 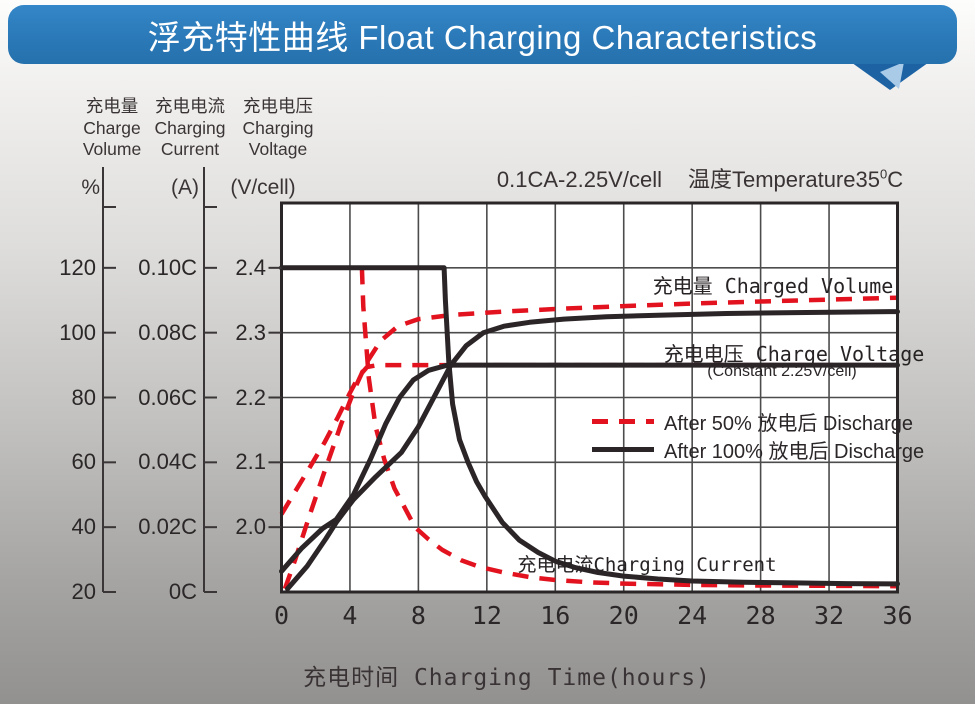 I want to click on title-banner: 浮充特性曲线 Float Charging Characteristics, so click(x=482, y=34).